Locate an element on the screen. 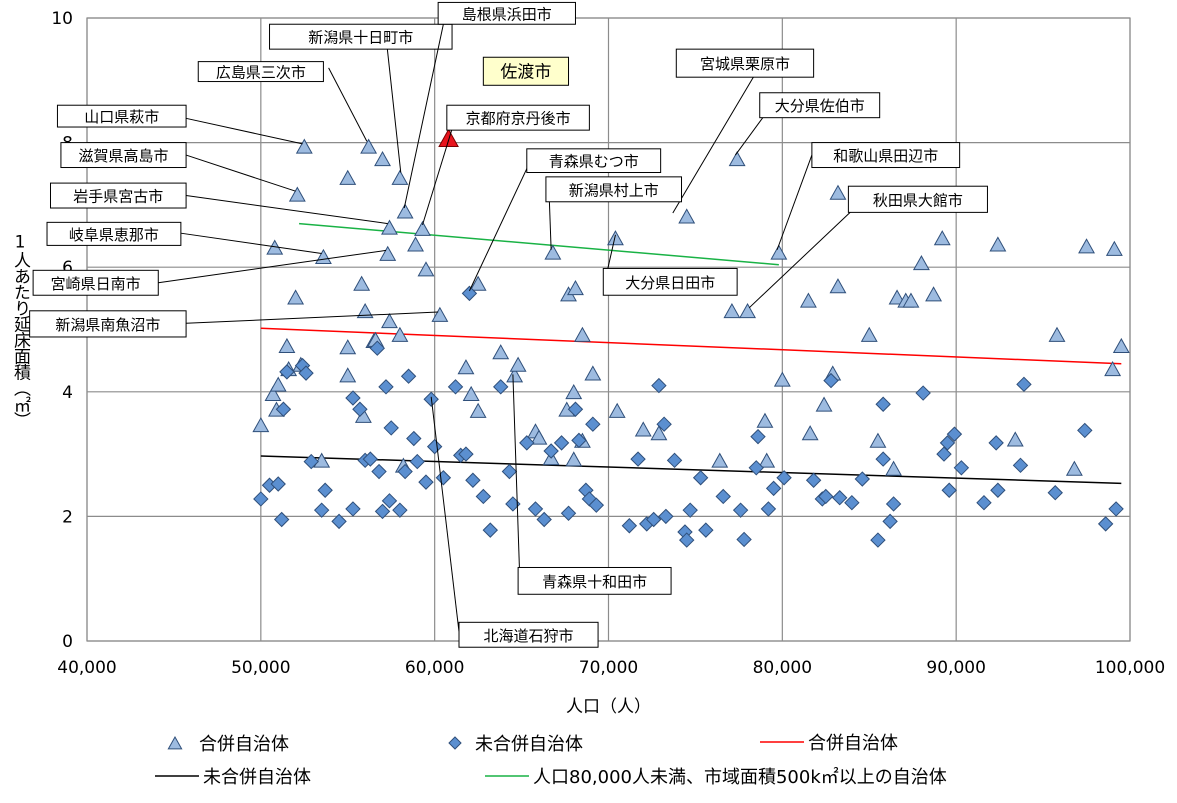 The width and height of the screenshot is (1177, 803). x-tick-label: 90,000 is located at coordinates (955, 668).